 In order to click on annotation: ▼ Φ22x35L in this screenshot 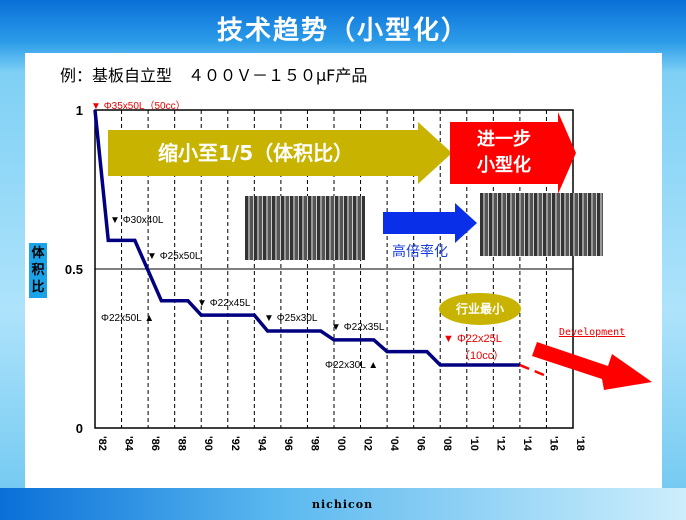, I will do `click(358, 327)`.